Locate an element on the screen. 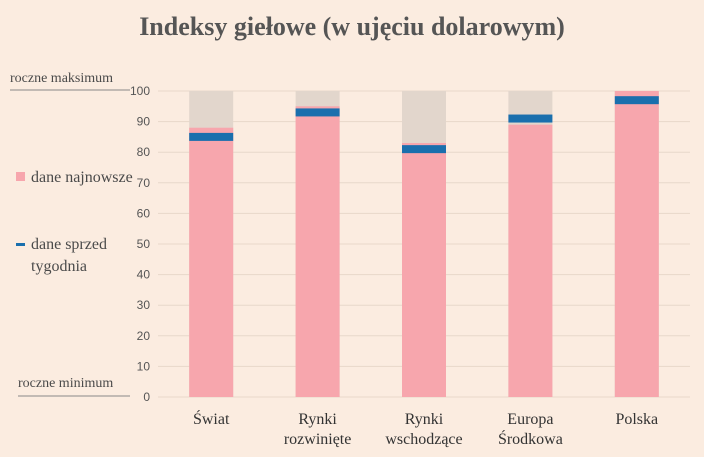 This screenshot has width=704, height=457. x-category-label: rozwinięte is located at coordinates (318, 439).